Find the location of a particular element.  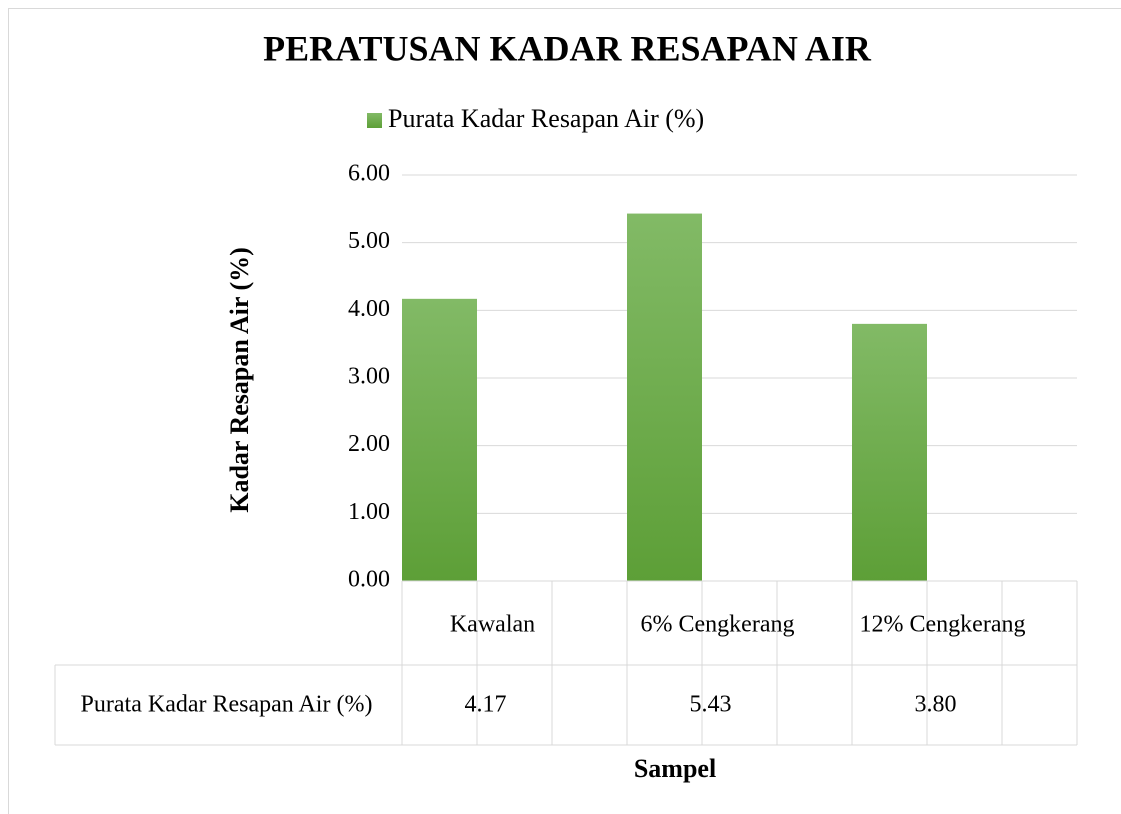

x-tick-label: 12% Cengkerang is located at coordinates (943, 625).